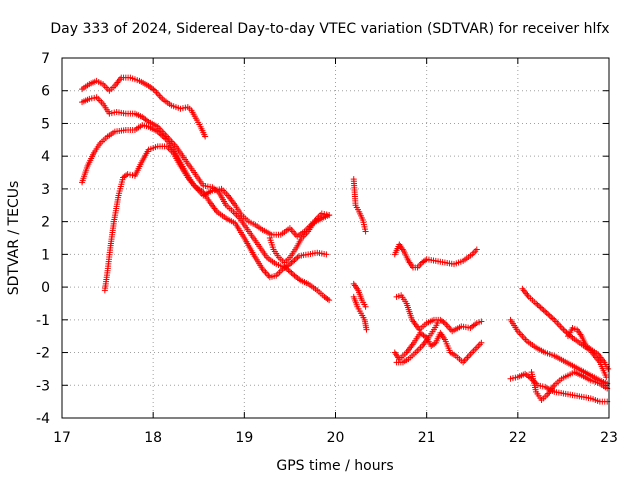  I want to click on x-tick-label: 22, so click(518, 438).